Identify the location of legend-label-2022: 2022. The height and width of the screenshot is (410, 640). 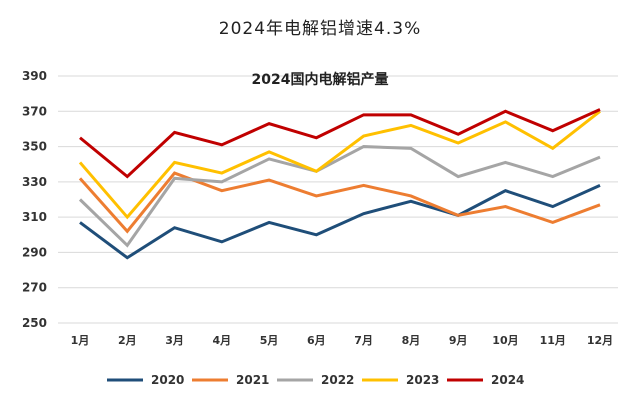
(337, 380).